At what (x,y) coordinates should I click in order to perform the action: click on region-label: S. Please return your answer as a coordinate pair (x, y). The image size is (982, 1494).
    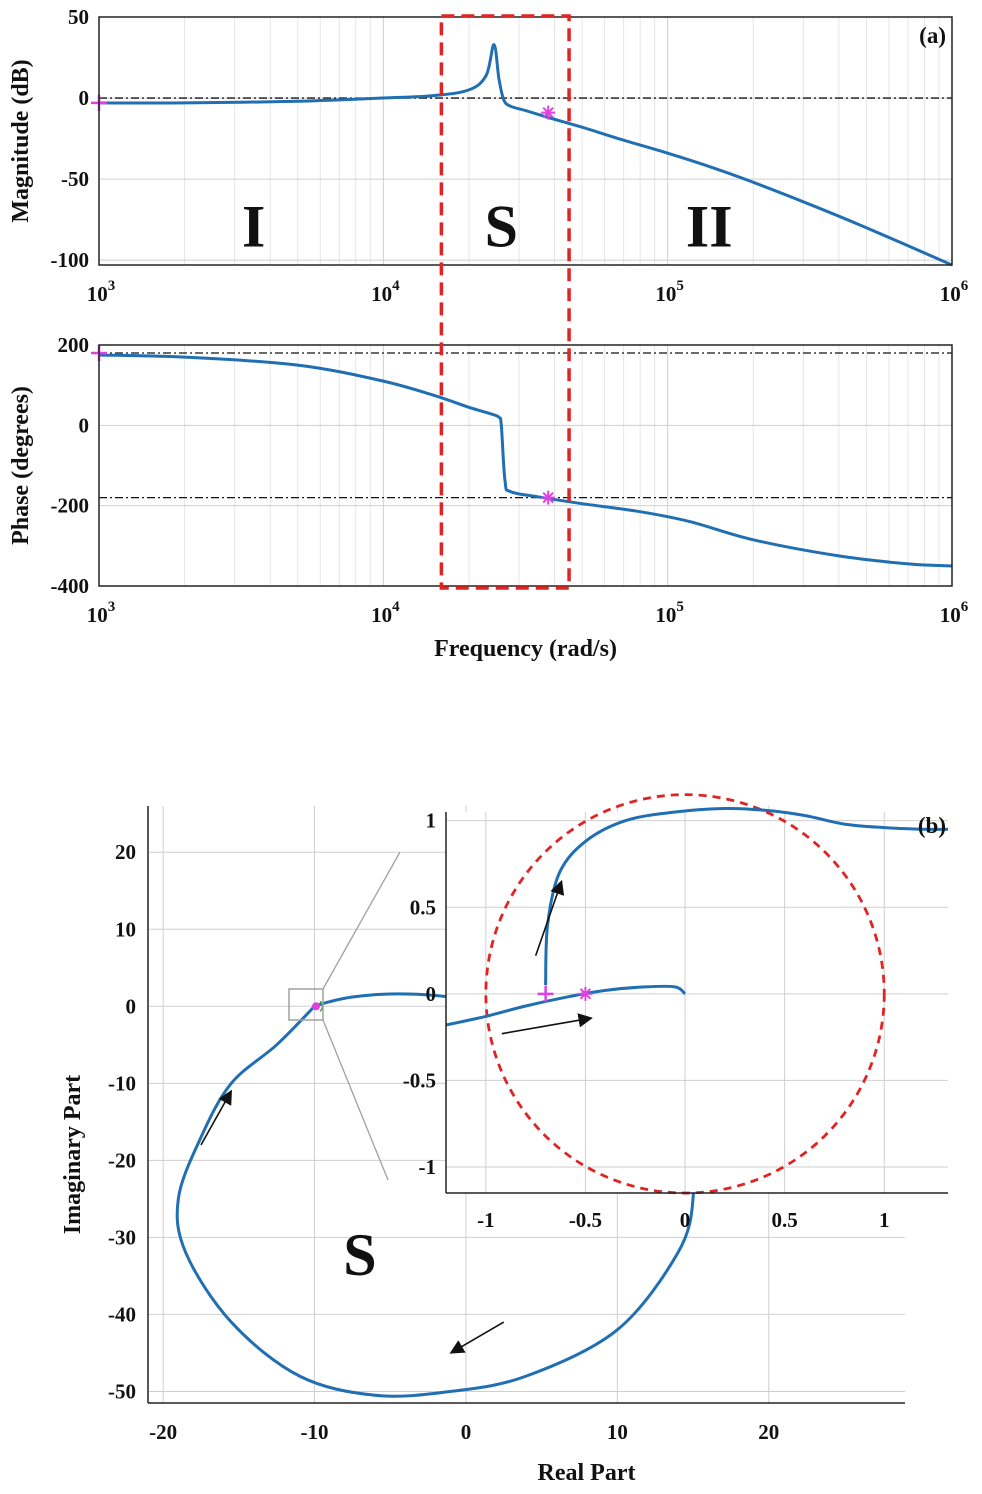
    Looking at the image, I should click on (501, 226).